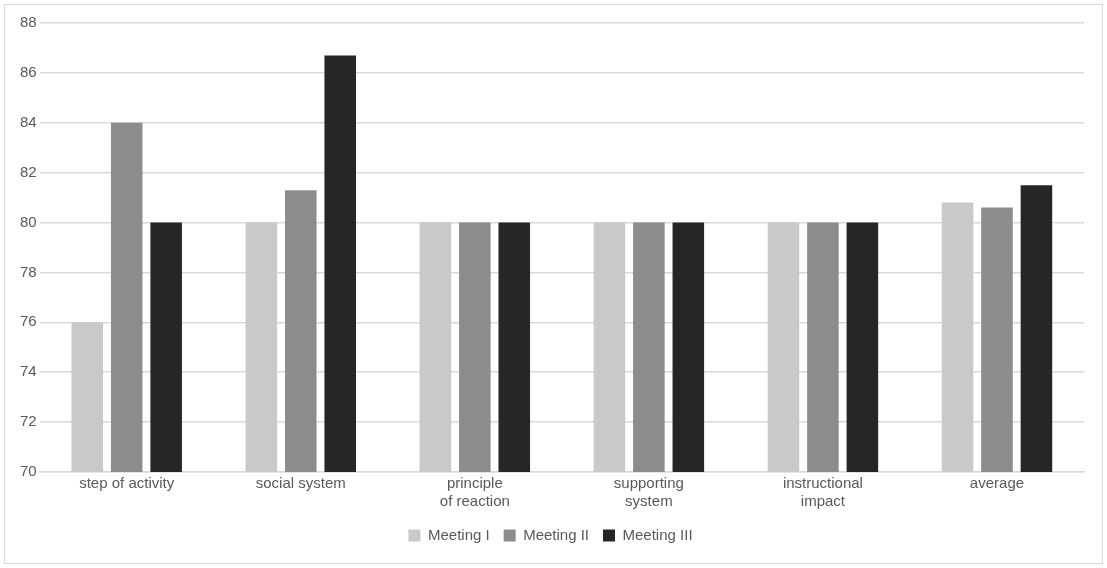 This screenshot has height=568, width=1107. Describe the element at coordinates (997, 483) in the screenshot. I see `x-tick-label: average` at that location.